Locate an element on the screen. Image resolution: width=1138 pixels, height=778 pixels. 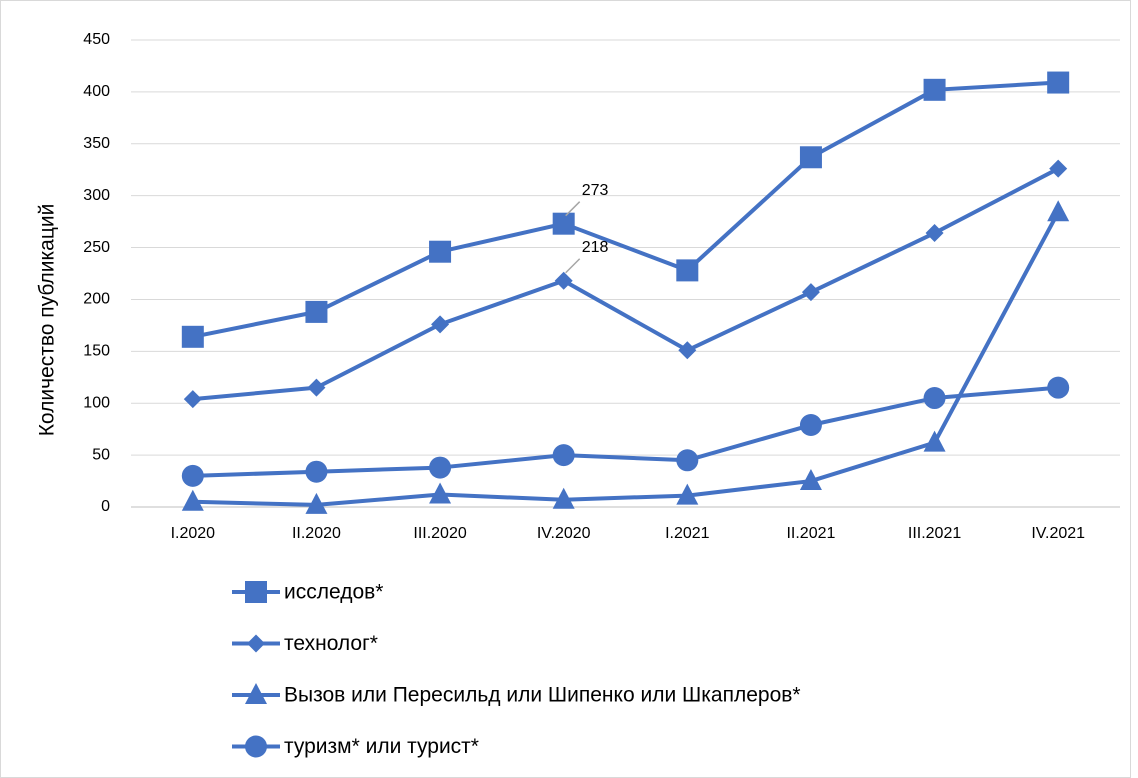
y-tick-label: 0 is located at coordinates (105, 506).